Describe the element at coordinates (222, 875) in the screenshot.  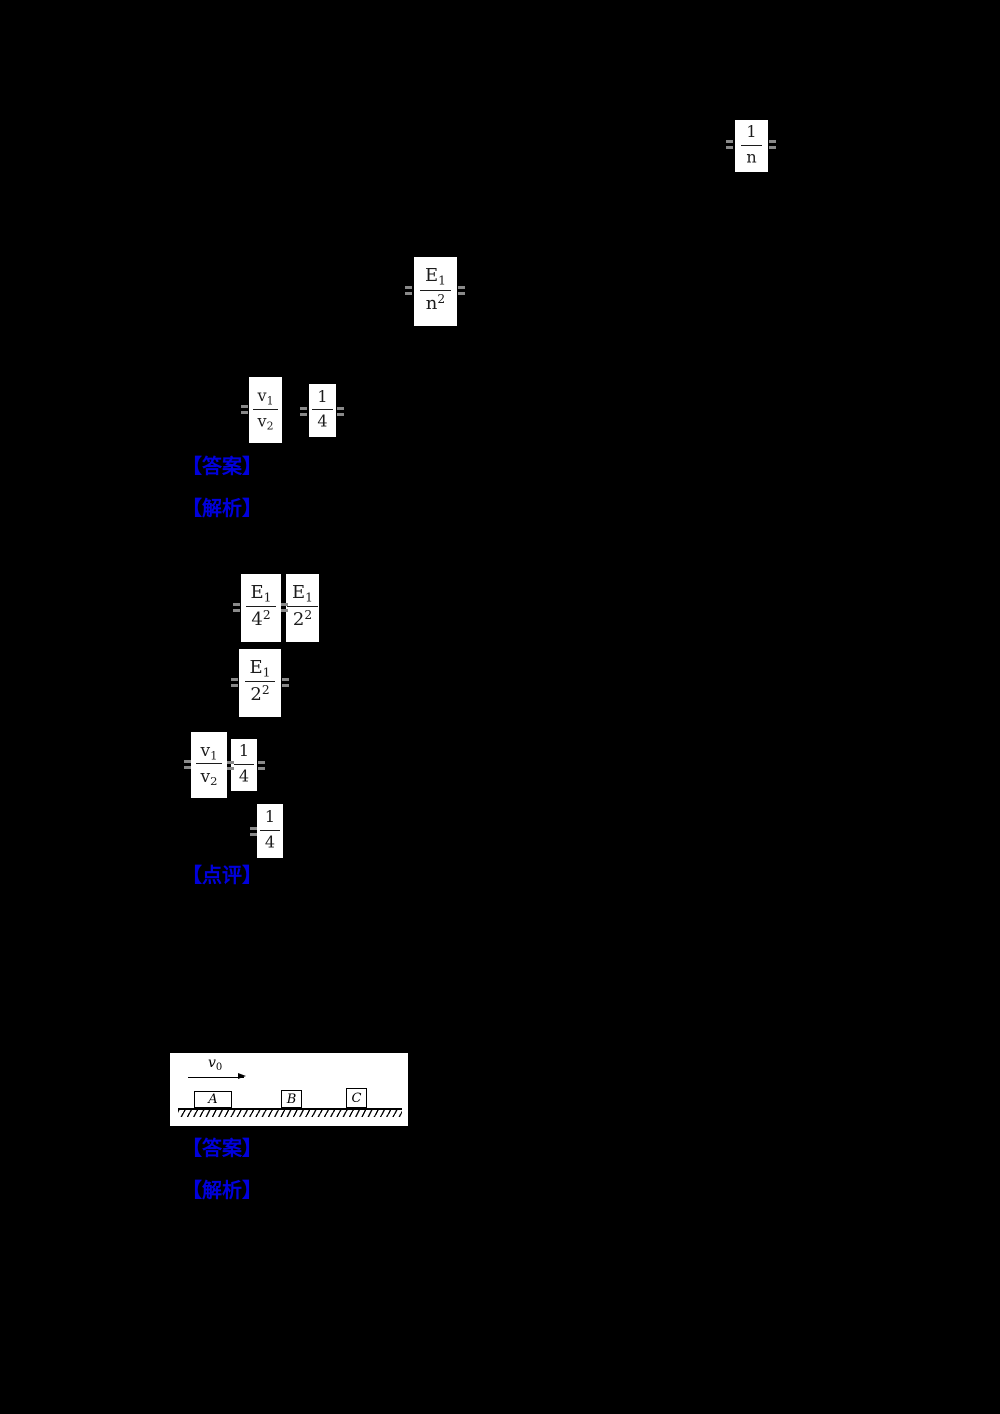
I see `comment-label-1: 【点评】` at that location.